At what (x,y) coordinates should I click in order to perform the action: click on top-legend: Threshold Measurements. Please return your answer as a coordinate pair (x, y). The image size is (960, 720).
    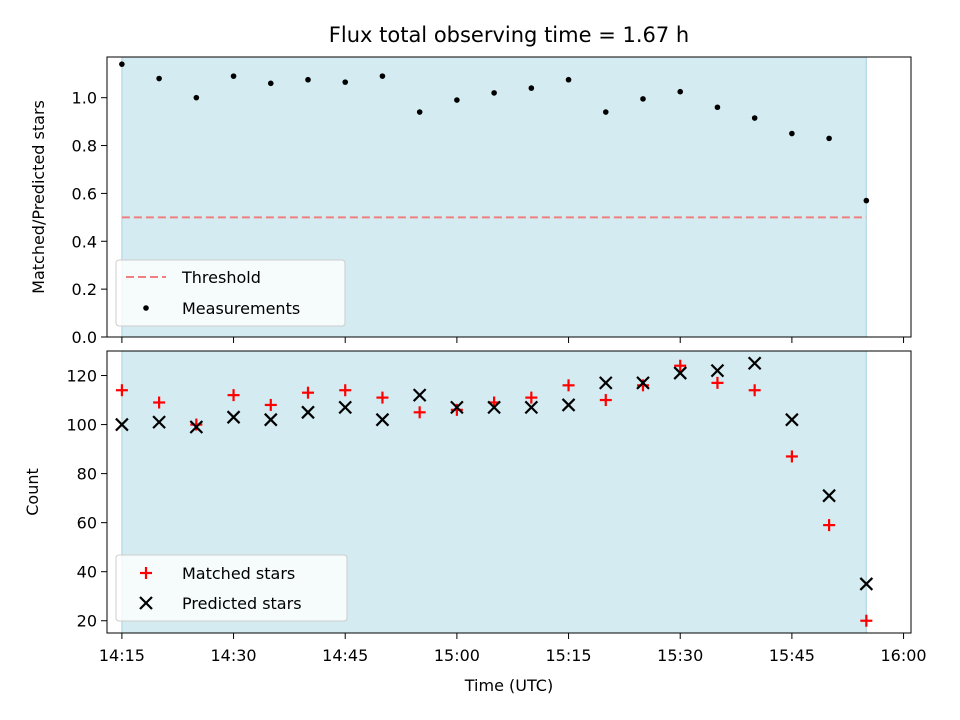
    Looking at the image, I should click on (230, 293).